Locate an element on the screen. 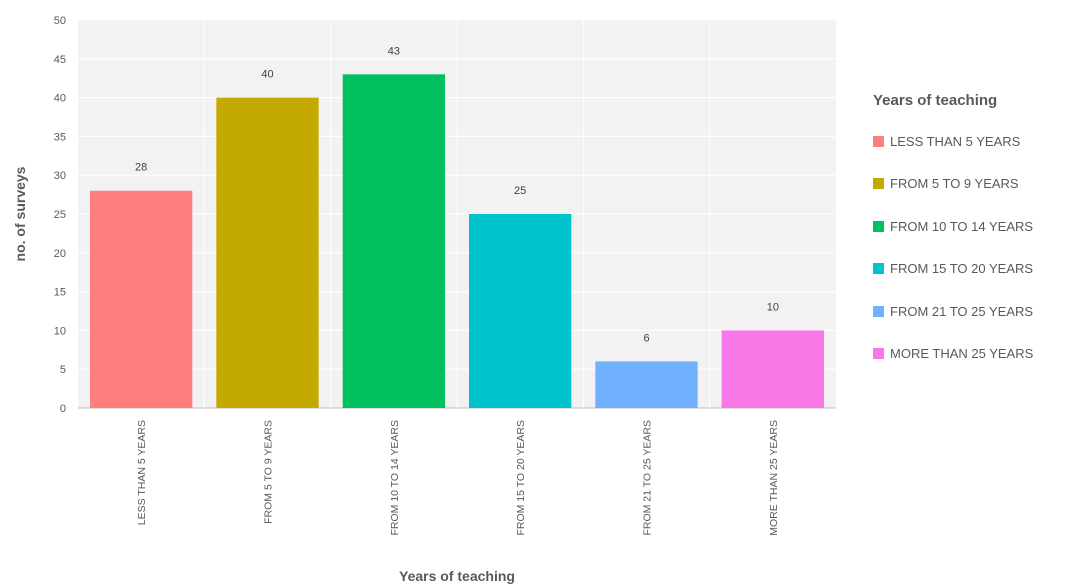 This screenshot has width=1069, height=585. legend-item: LESS THAN 5 YEARS is located at coordinates (968, 141).